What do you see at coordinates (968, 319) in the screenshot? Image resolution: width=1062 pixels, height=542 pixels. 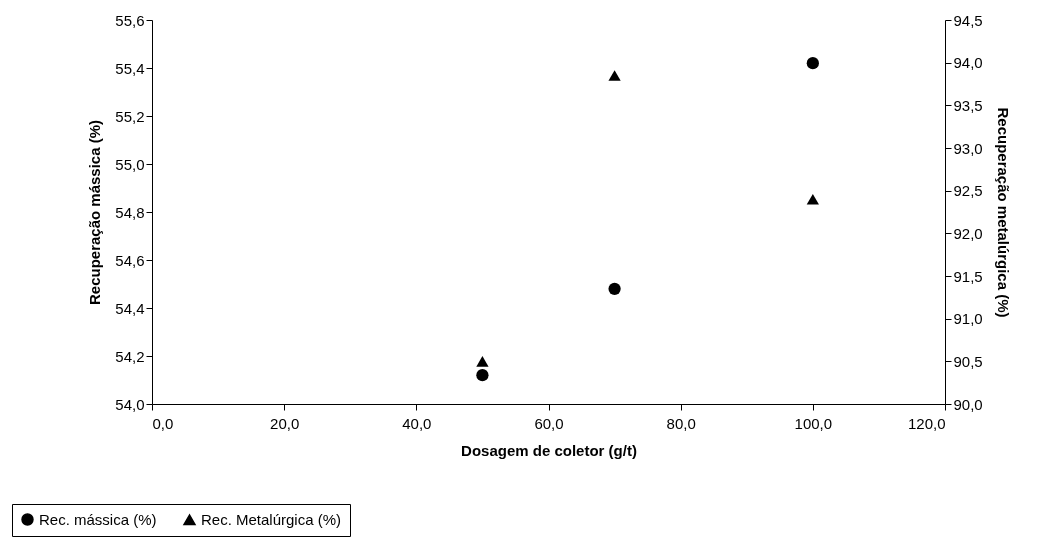 I see `y2-tick-label: 91,0` at bounding box center [968, 319].